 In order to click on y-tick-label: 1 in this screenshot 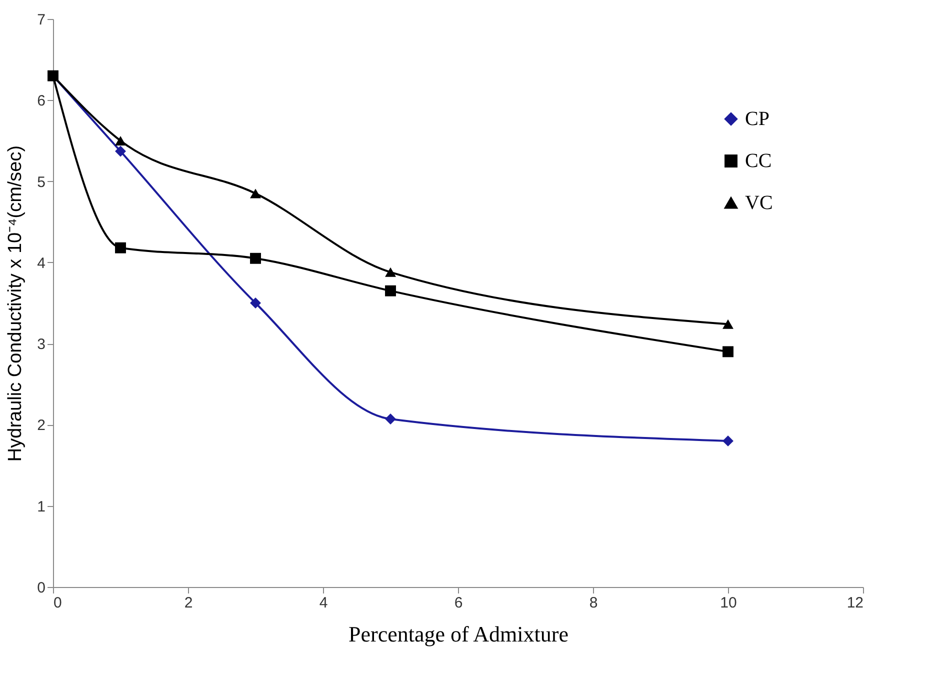, I will do `click(41, 507)`.